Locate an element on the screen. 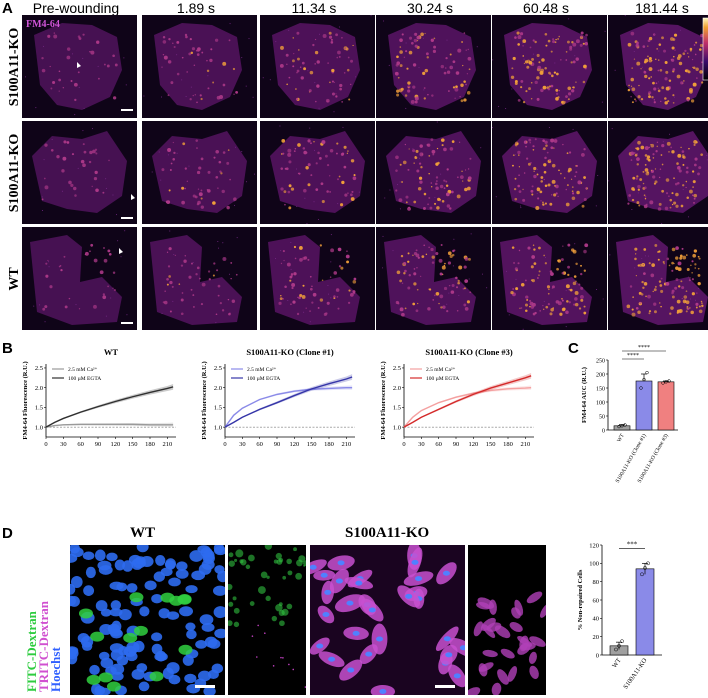  data-point is located at coordinates (644, 379).